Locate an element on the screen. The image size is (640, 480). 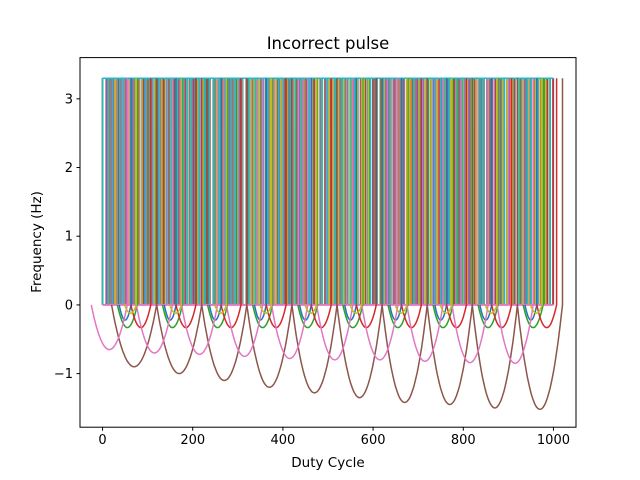
x-tick-label: 200 is located at coordinates (192, 440).